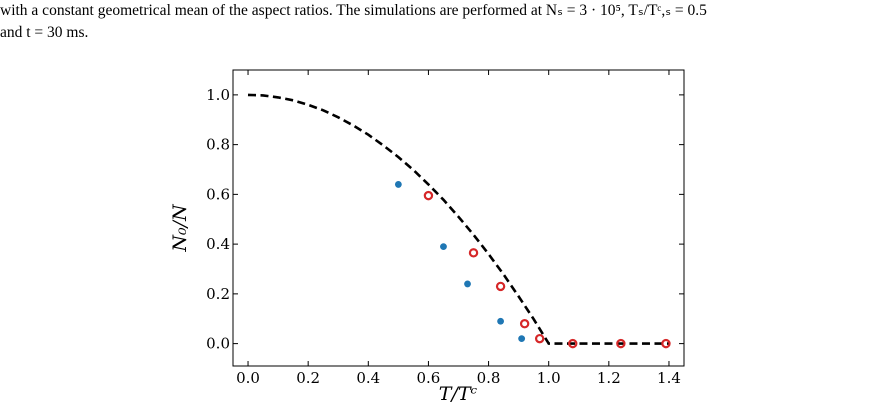 The height and width of the screenshot is (411, 880). Describe the element at coordinates (308, 378) in the screenshot. I see `x-tick-label: 0.2` at that location.